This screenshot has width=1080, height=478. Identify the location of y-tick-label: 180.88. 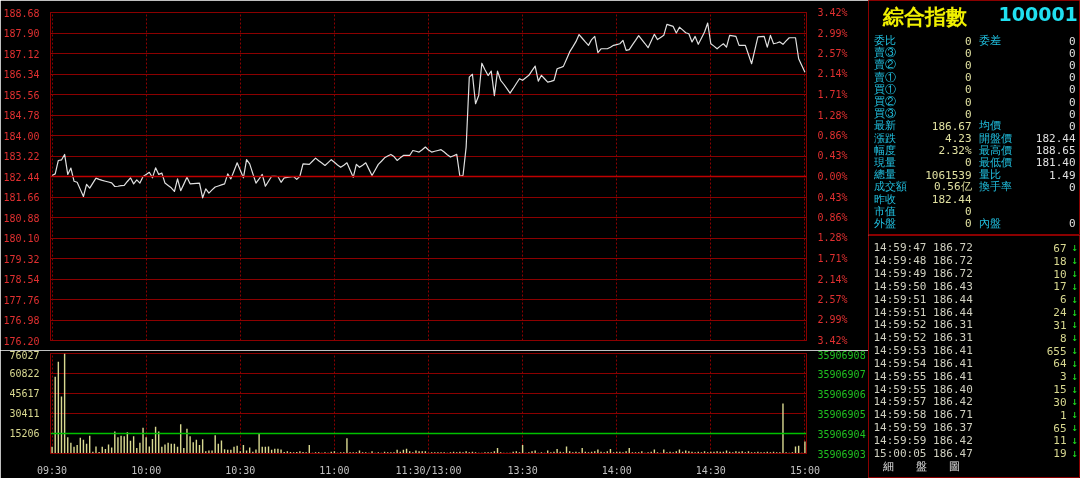
(21, 218).